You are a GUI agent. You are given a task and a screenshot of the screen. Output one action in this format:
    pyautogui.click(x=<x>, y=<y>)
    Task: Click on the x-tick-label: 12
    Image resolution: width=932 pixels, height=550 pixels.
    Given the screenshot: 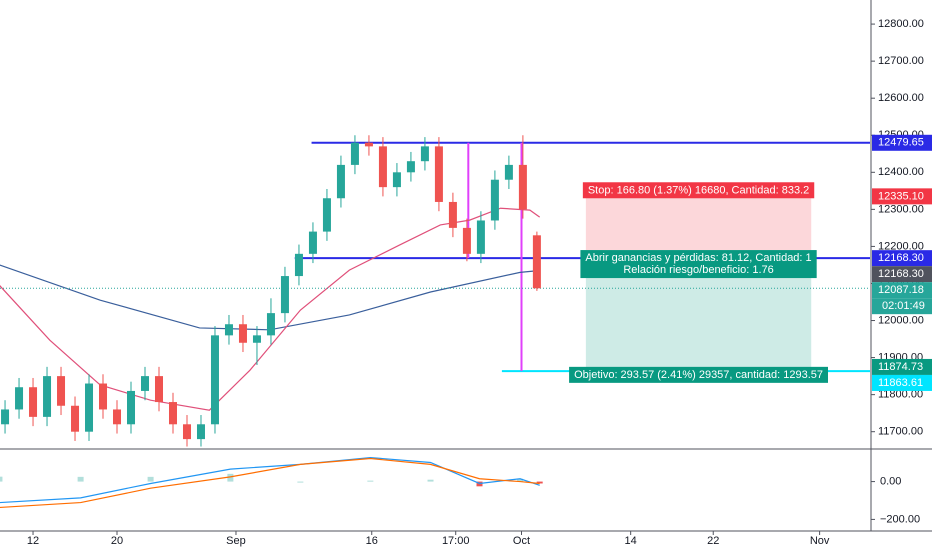 What is the action you would take?
    pyautogui.click(x=33, y=541)
    